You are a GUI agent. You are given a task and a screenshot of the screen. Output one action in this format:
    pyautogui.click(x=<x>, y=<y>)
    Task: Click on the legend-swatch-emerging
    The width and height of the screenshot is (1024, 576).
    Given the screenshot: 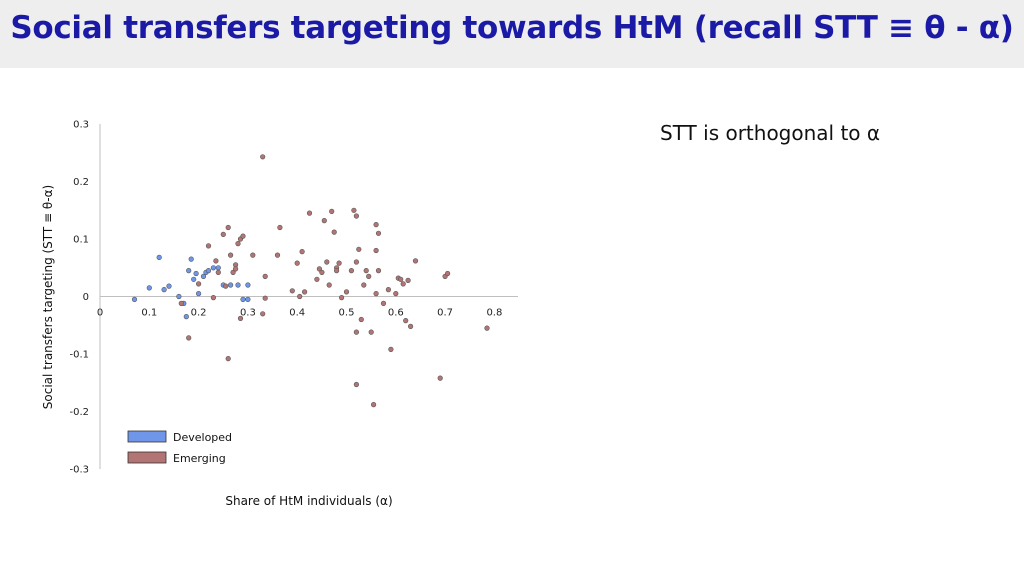 What is the action you would take?
    pyautogui.click(x=147, y=457)
    